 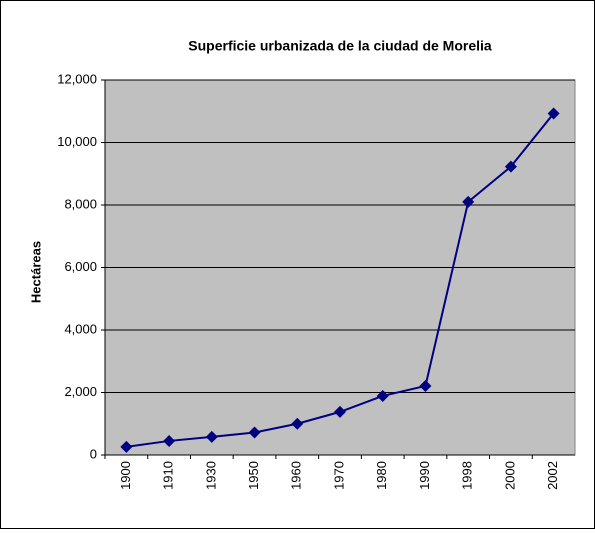 I want to click on y-tick-label: 8,000, so click(x=80, y=203).